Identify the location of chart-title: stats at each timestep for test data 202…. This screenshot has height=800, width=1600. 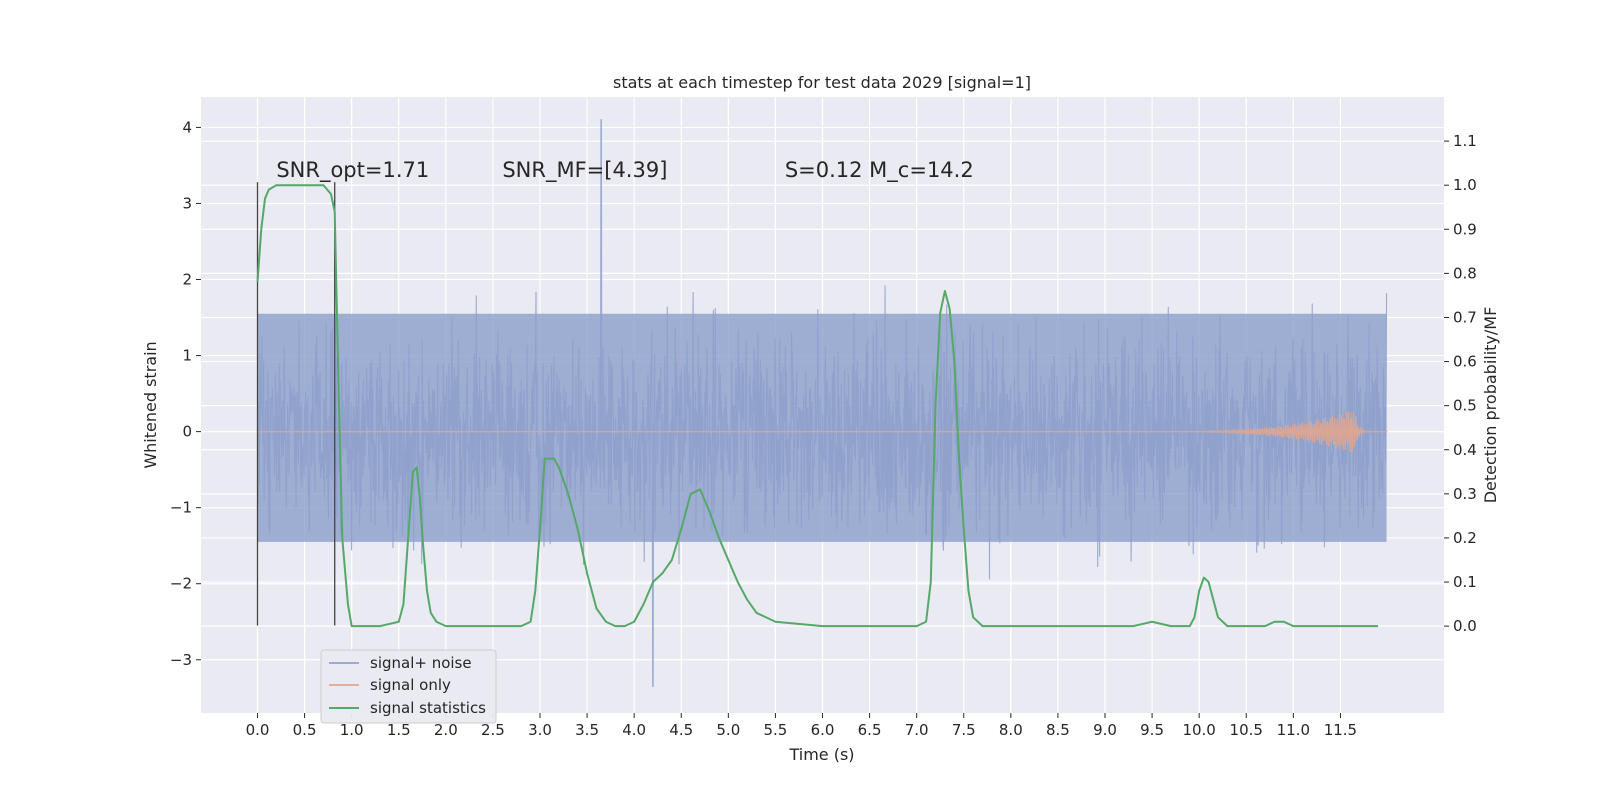
(822, 82).